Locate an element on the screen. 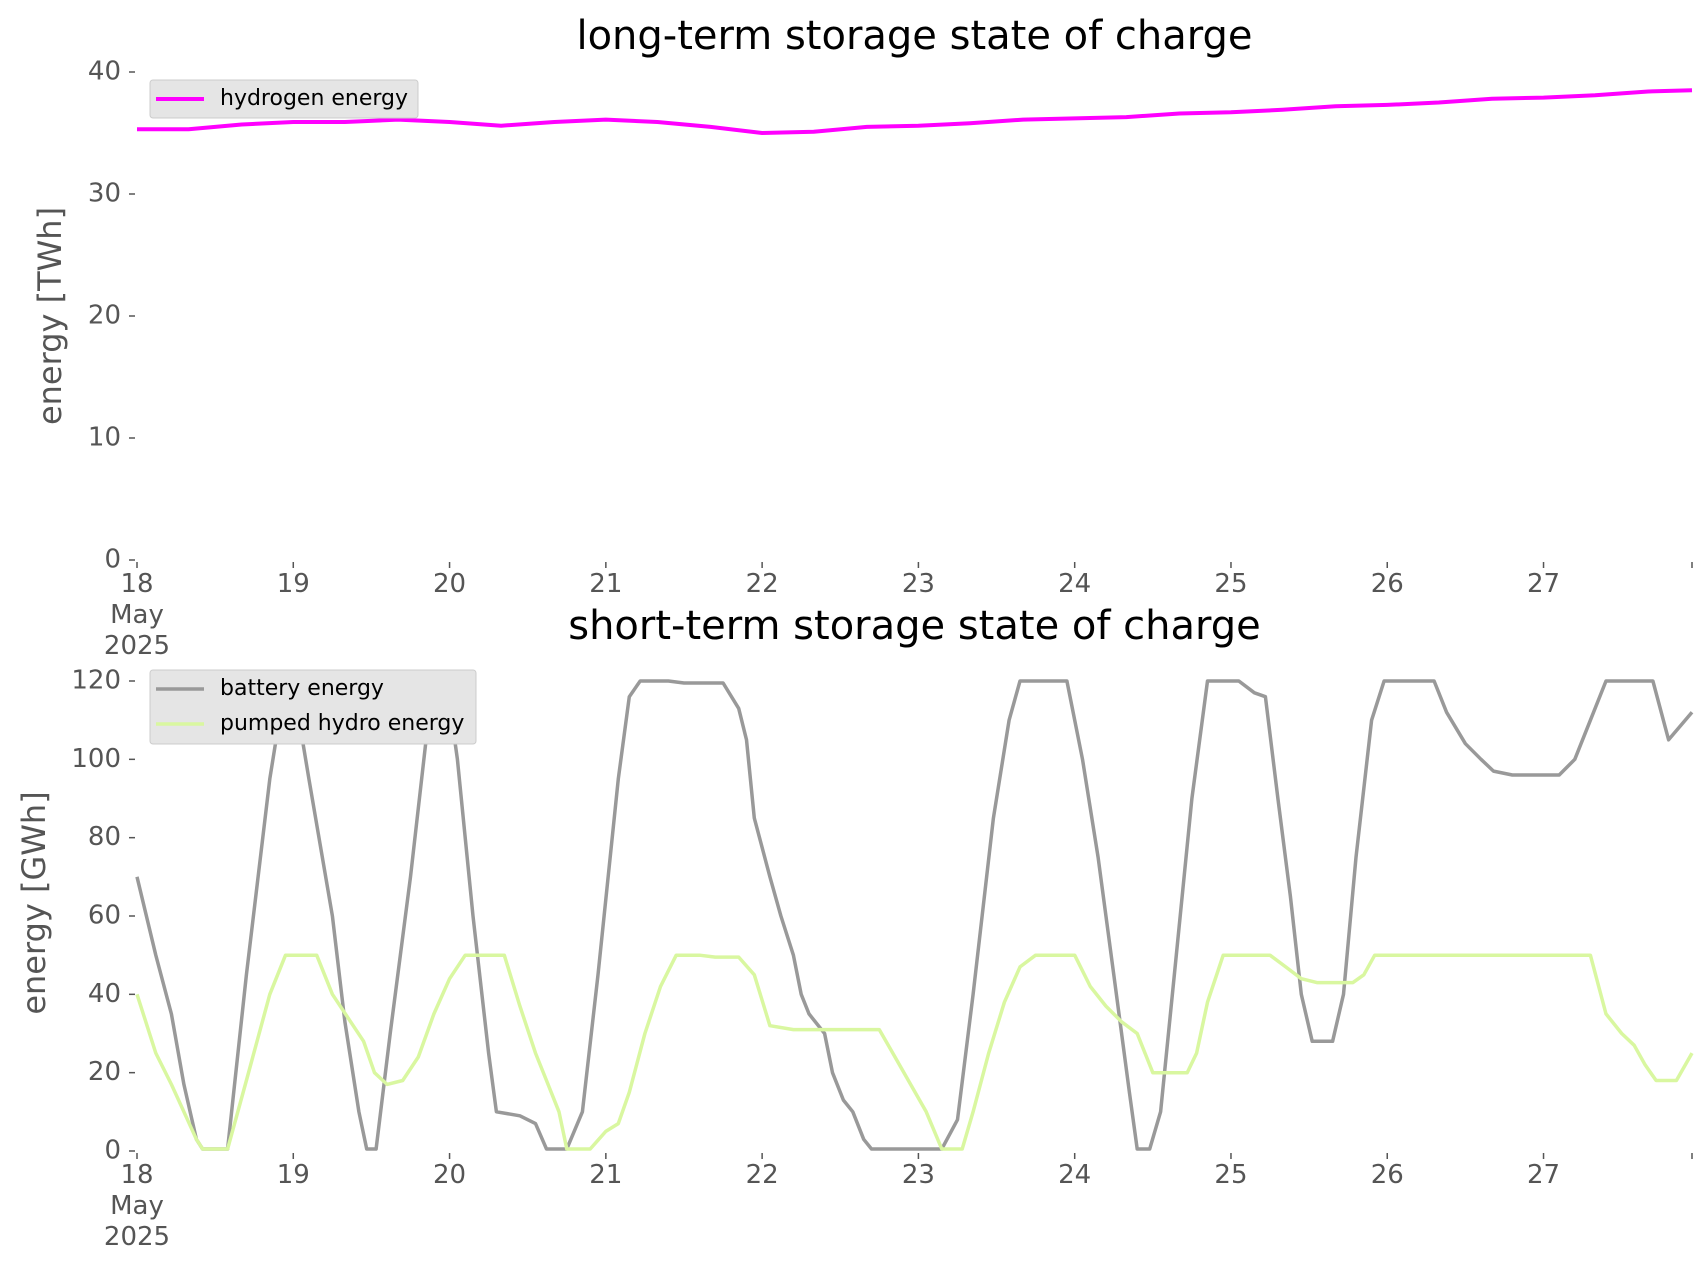 The width and height of the screenshot is (1706, 1277). y-tick-label: 120 is located at coordinates (96, 681).